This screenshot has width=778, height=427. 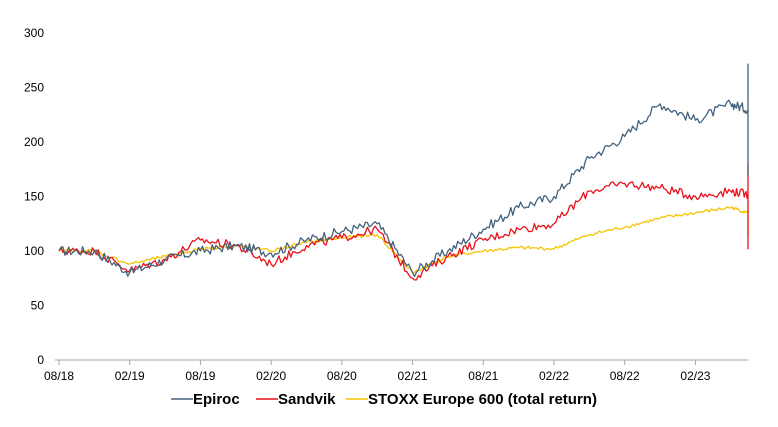 I want to click on legend-label: STOXX Europe 600 (total return), so click(x=482, y=399).